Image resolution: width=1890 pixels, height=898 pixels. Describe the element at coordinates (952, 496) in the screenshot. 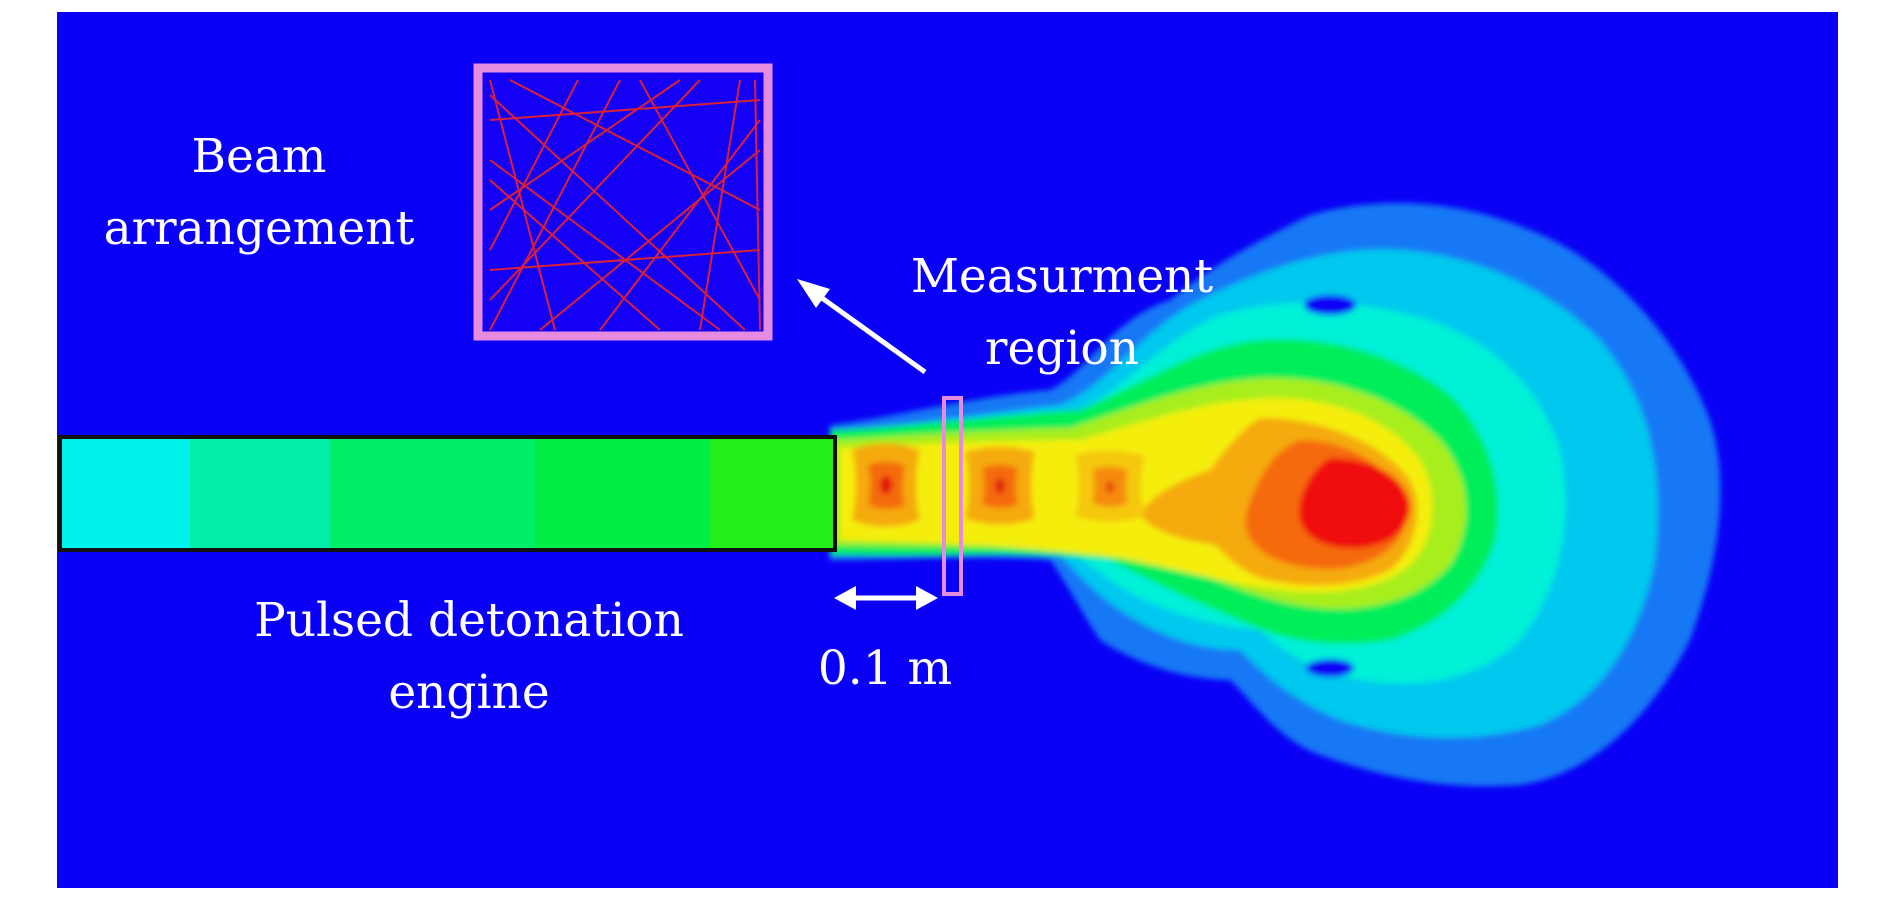

I see `measurement-region-marker` at that location.